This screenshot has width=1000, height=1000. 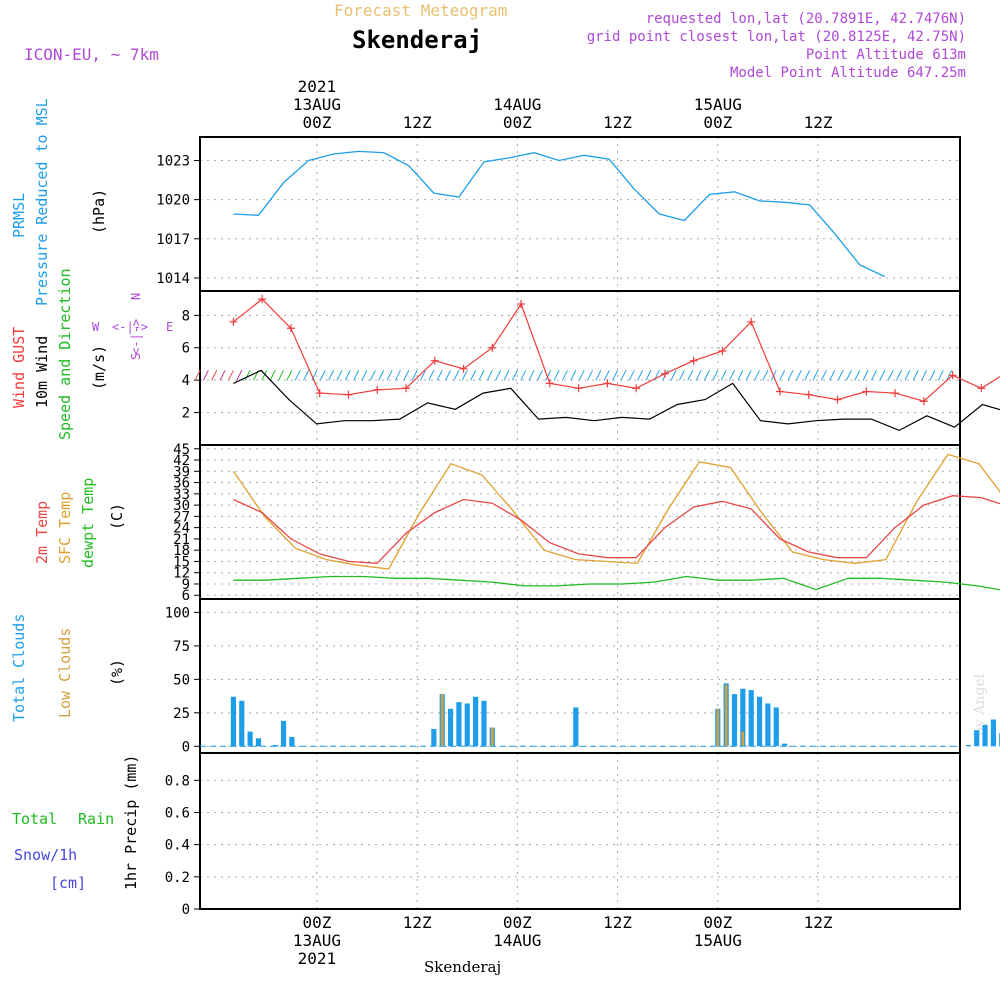 What do you see at coordinates (806, 19) in the screenshot?
I see `requested-coords: requested lon,lat (20.7891E, 42.7476N)` at bounding box center [806, 19].